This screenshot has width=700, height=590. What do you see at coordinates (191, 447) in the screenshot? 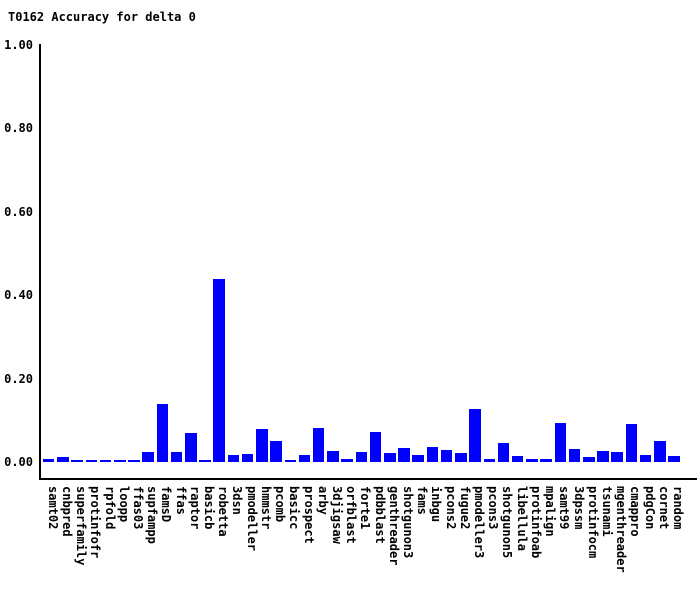
I see `bar-raptor` at bounding box center [191, 447].